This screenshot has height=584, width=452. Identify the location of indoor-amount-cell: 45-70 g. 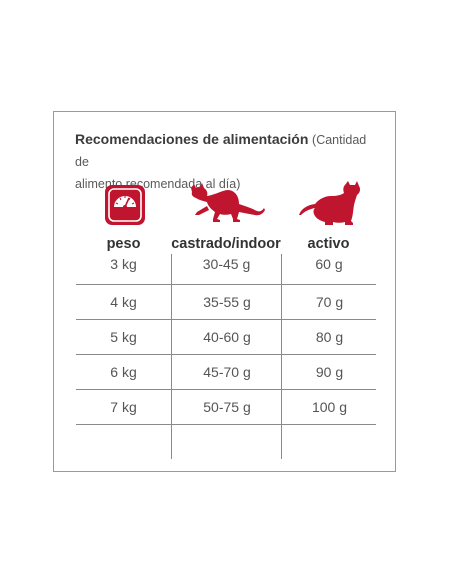
(226, 372).